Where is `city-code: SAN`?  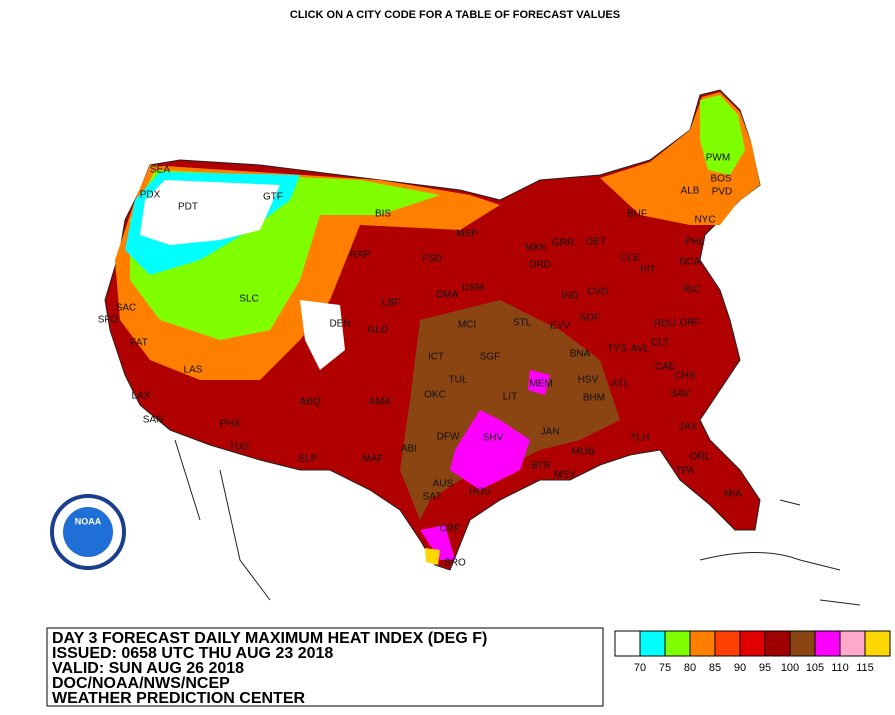 city-code: SAN is located at coordinates (153, 420).